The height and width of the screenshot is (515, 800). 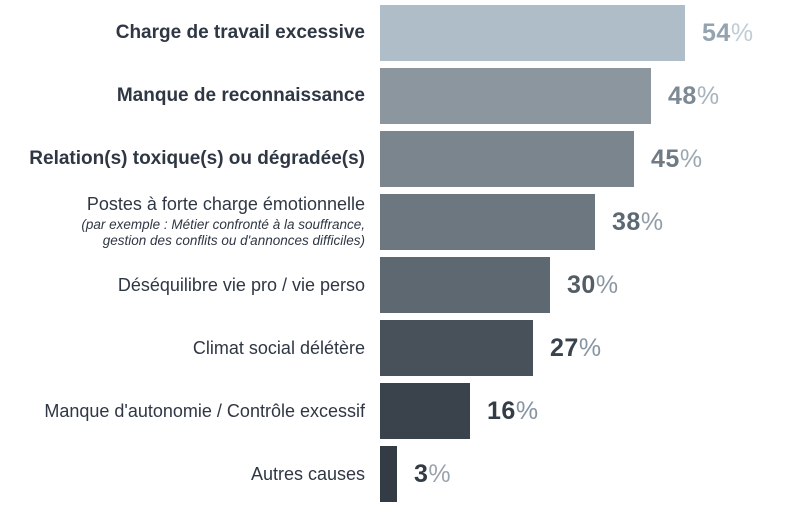 I want to click on category-label: Autres causes, so click(x=307, y=473).